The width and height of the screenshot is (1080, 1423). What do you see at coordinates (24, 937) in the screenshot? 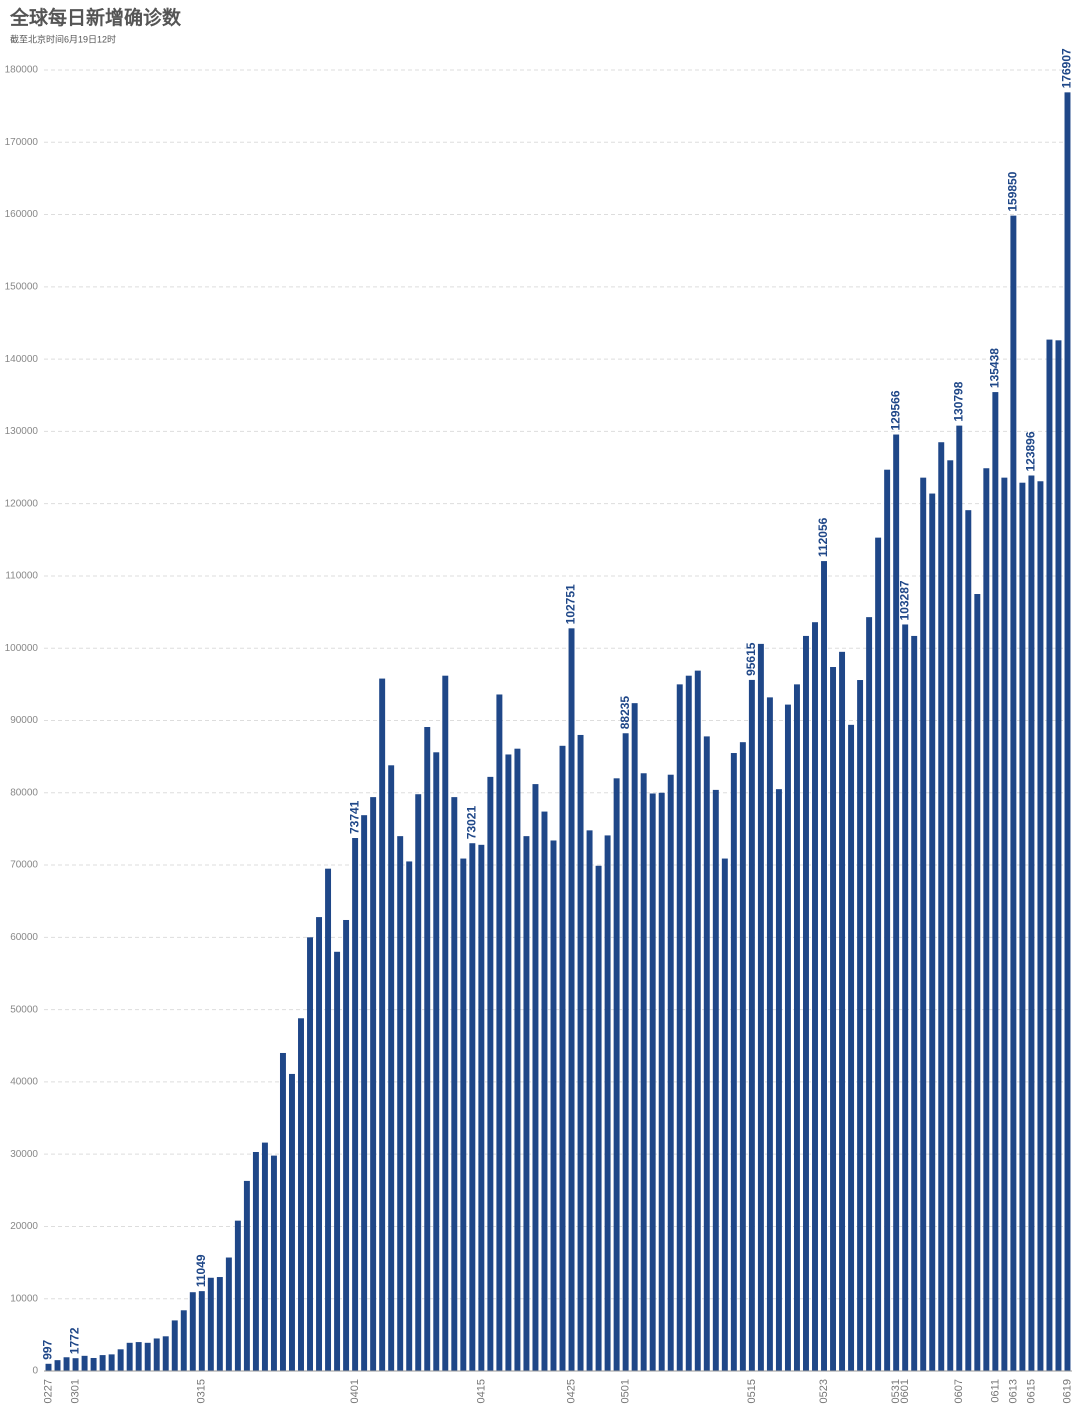
I see `y-tick-label: 60000` at bounding box center [24, 937].